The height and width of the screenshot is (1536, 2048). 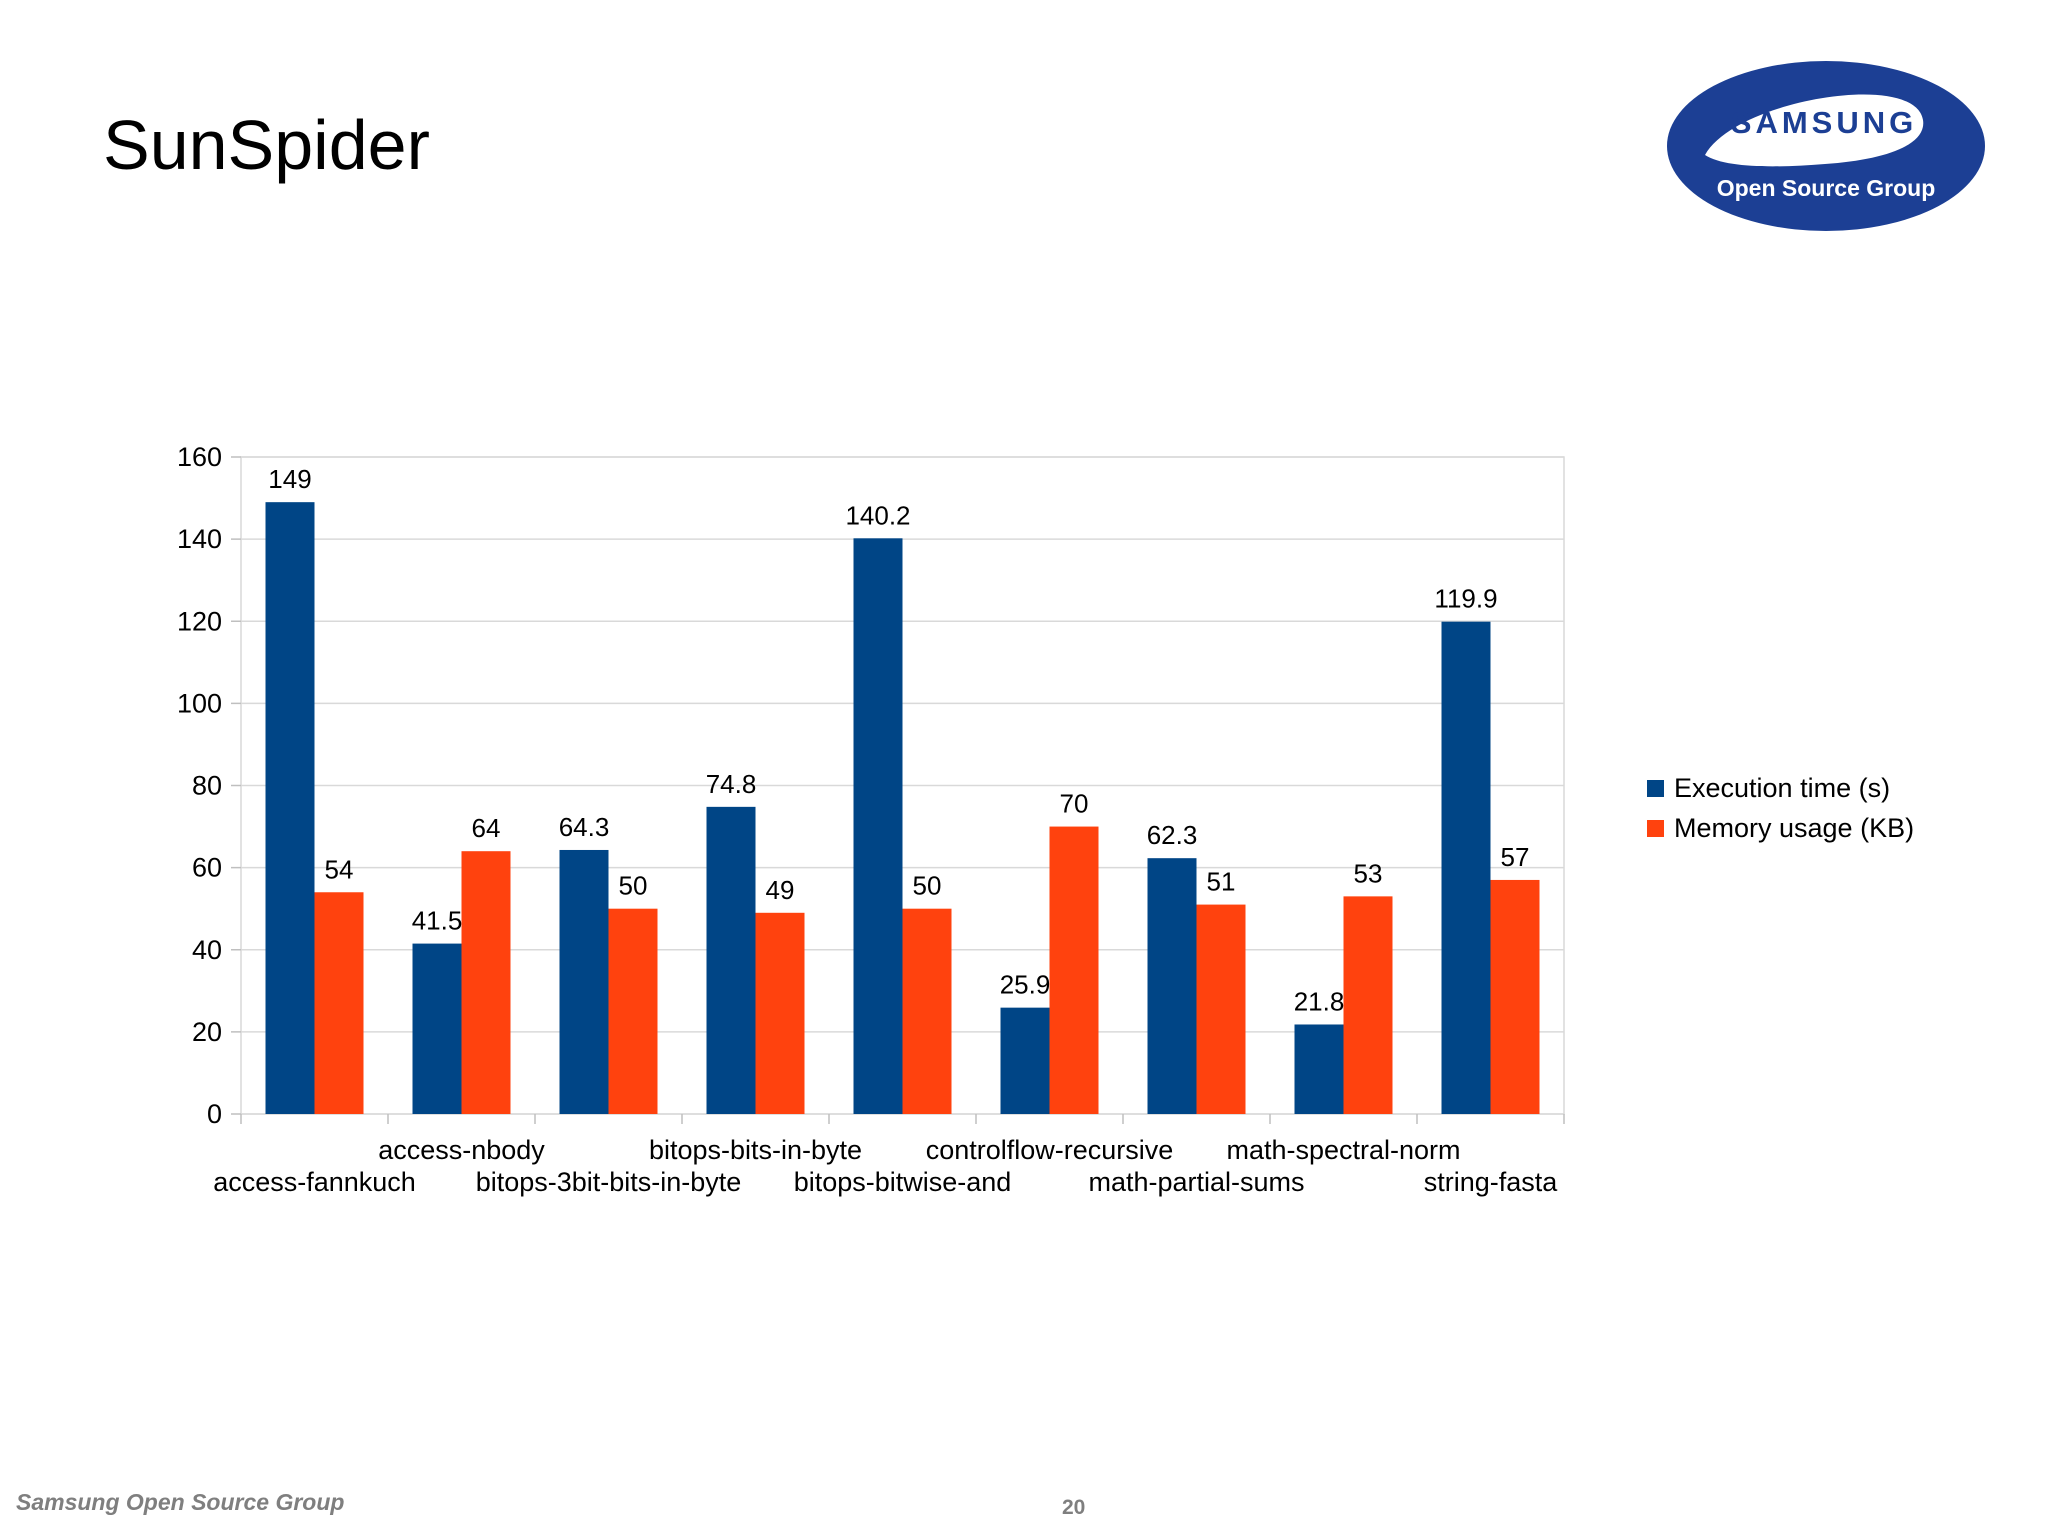 I want to click on y-tick-label: 40, so click(x=207, y=950).